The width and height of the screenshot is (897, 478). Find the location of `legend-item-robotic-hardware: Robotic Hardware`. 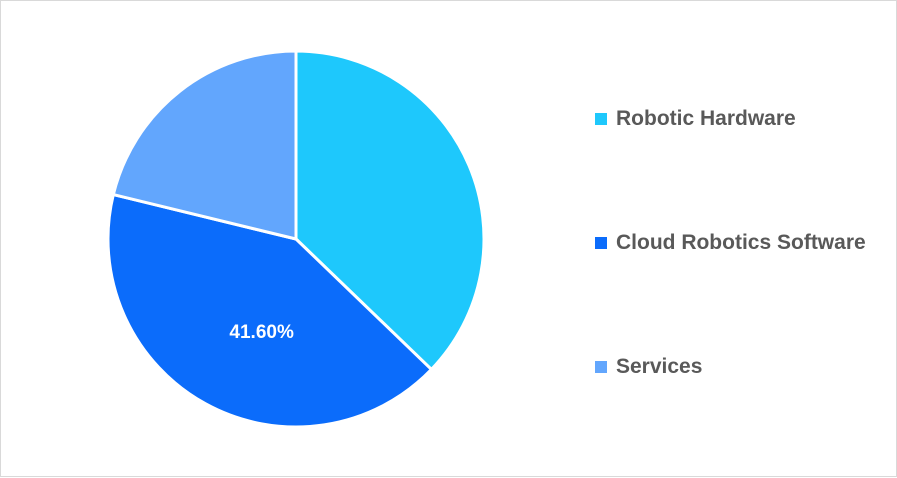

legend-item-robotic-hardware: Robotic Hardware is located at coordinates (695, 119).